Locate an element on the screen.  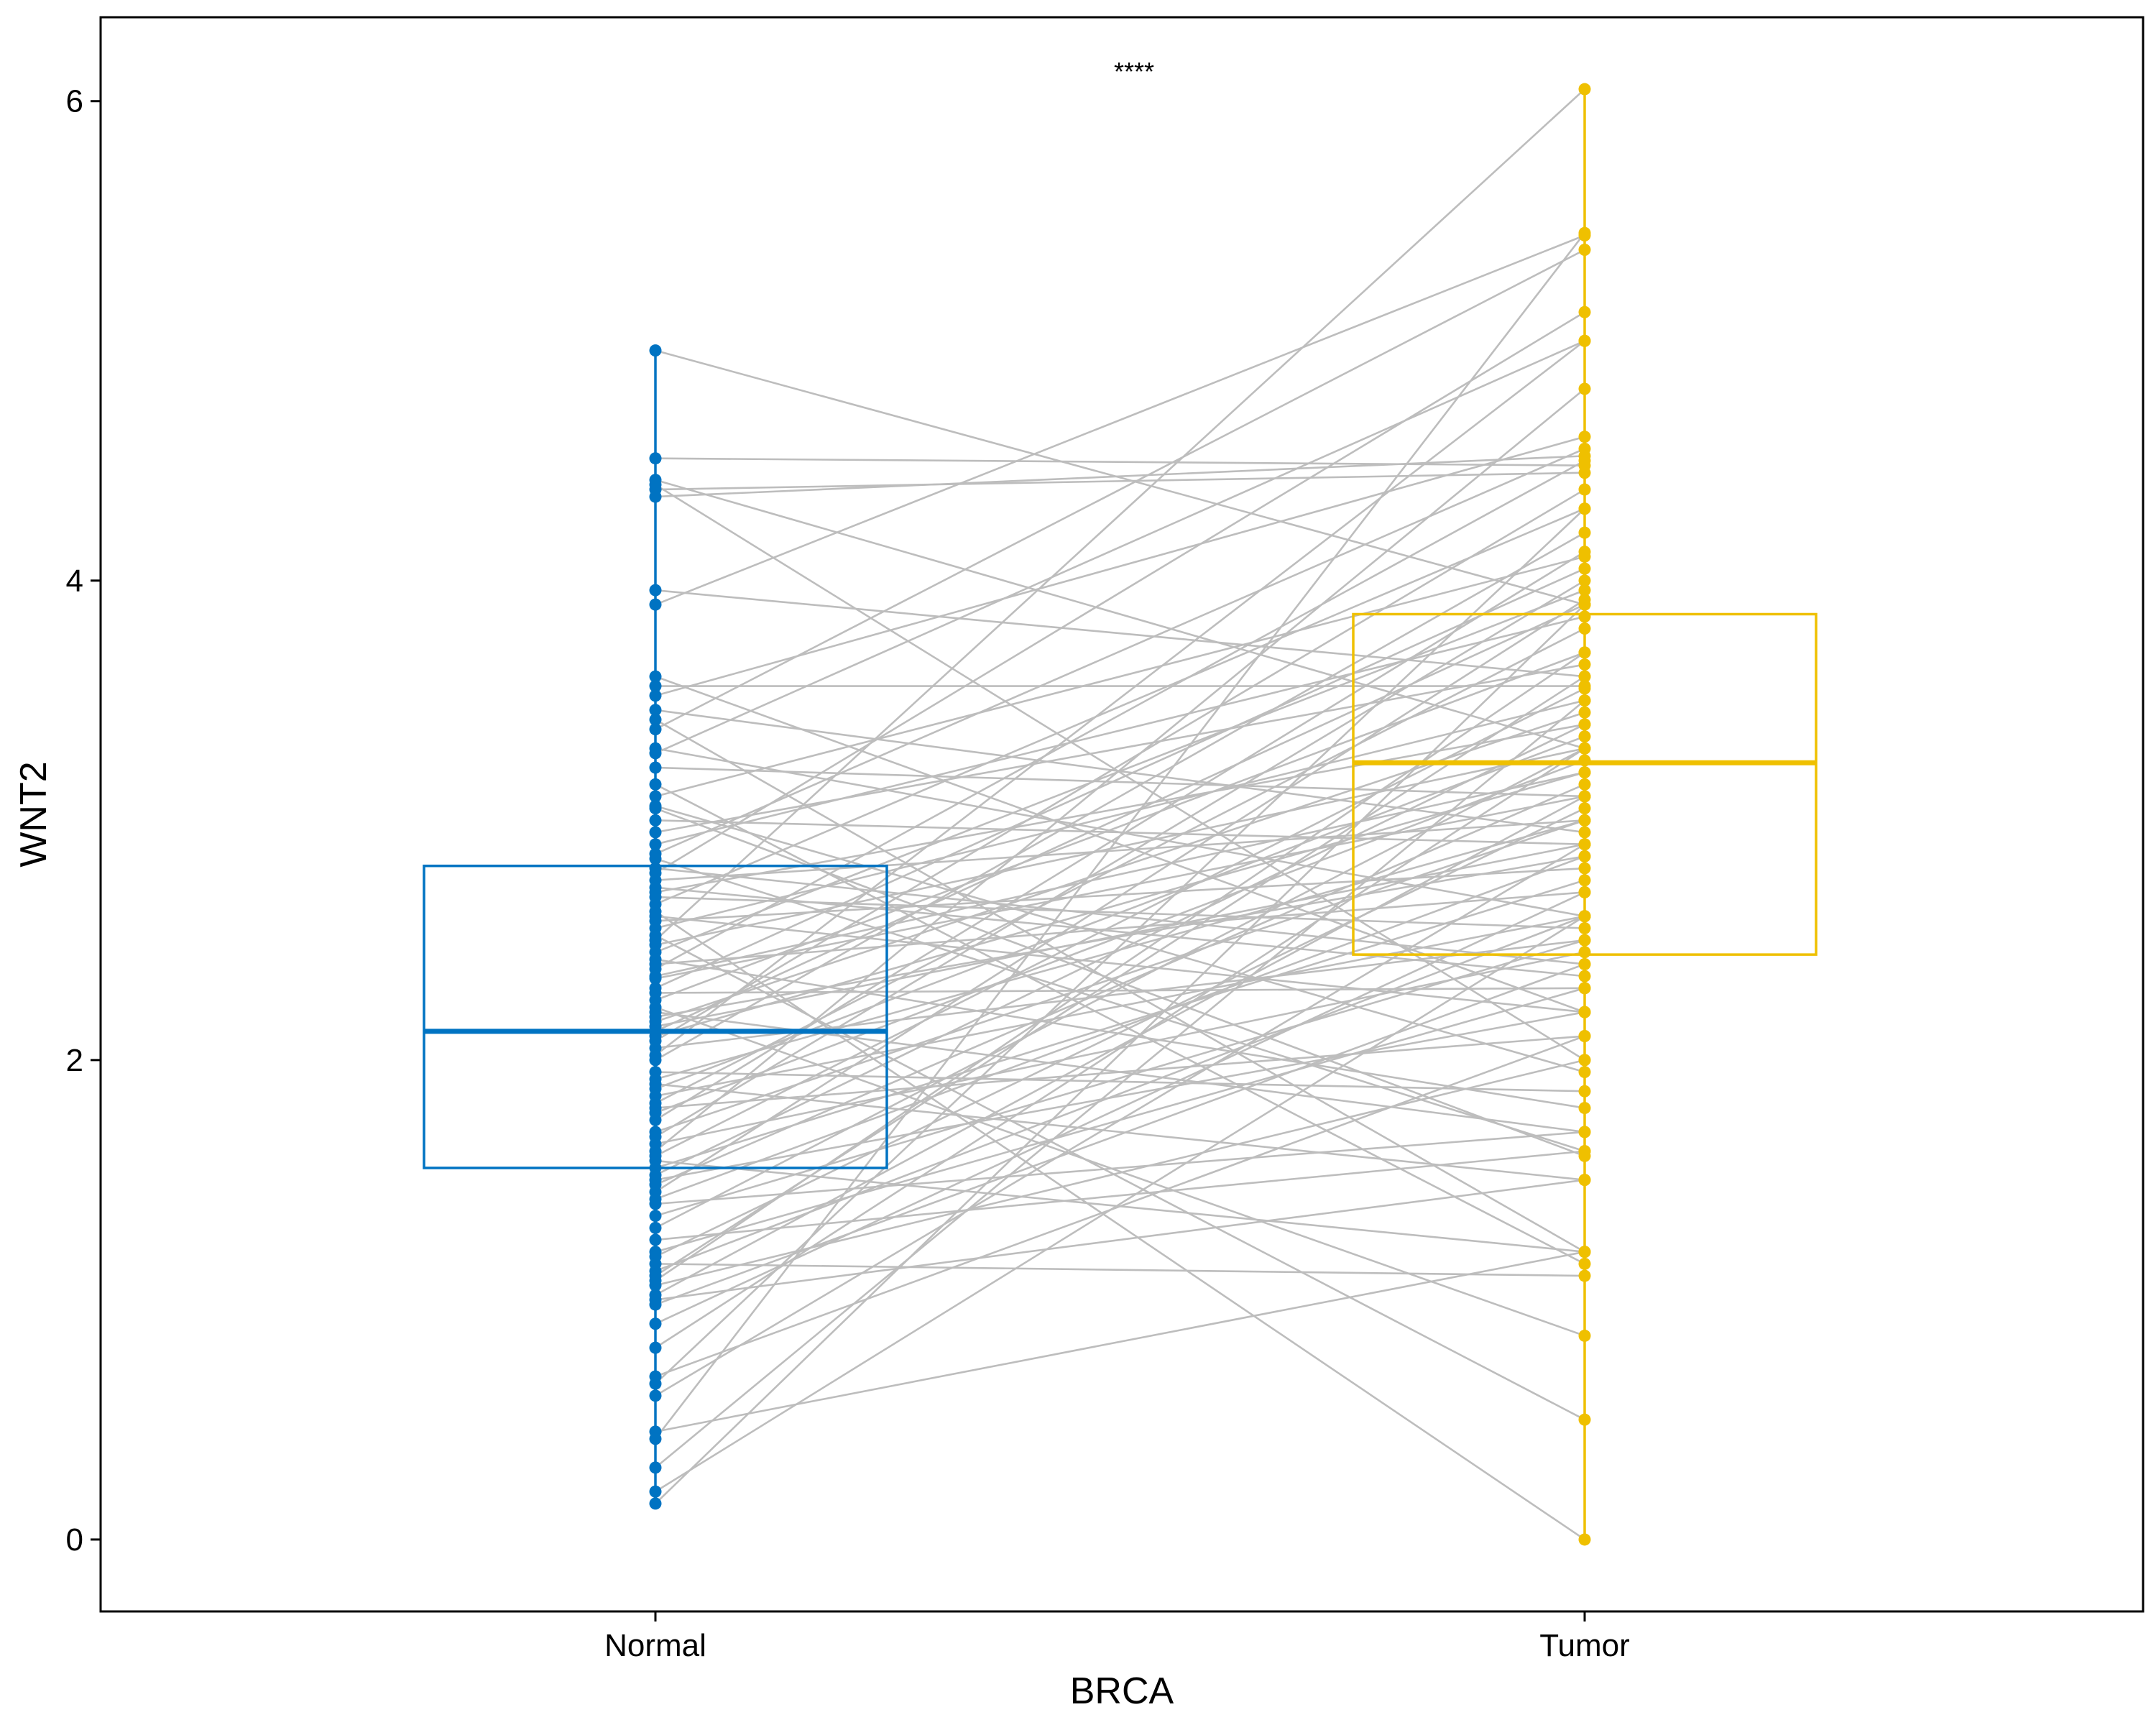
y-tick-label: 4 is located at coordinates (75, 581).